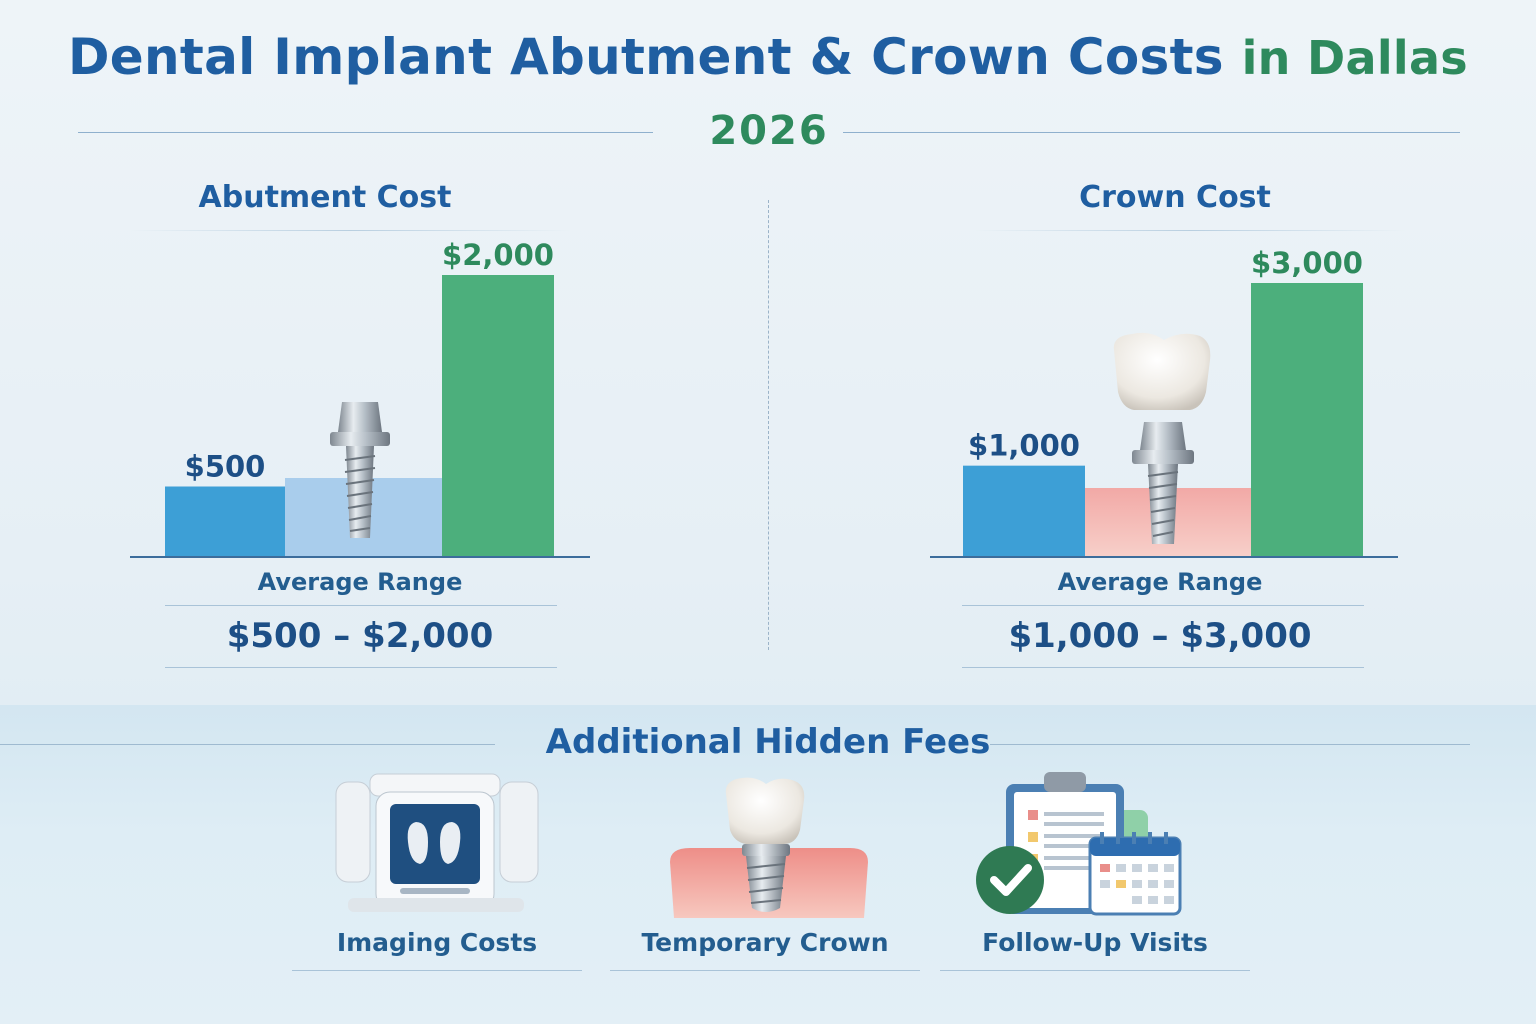  I want to click on year-label: 2026, so click(769, 131).